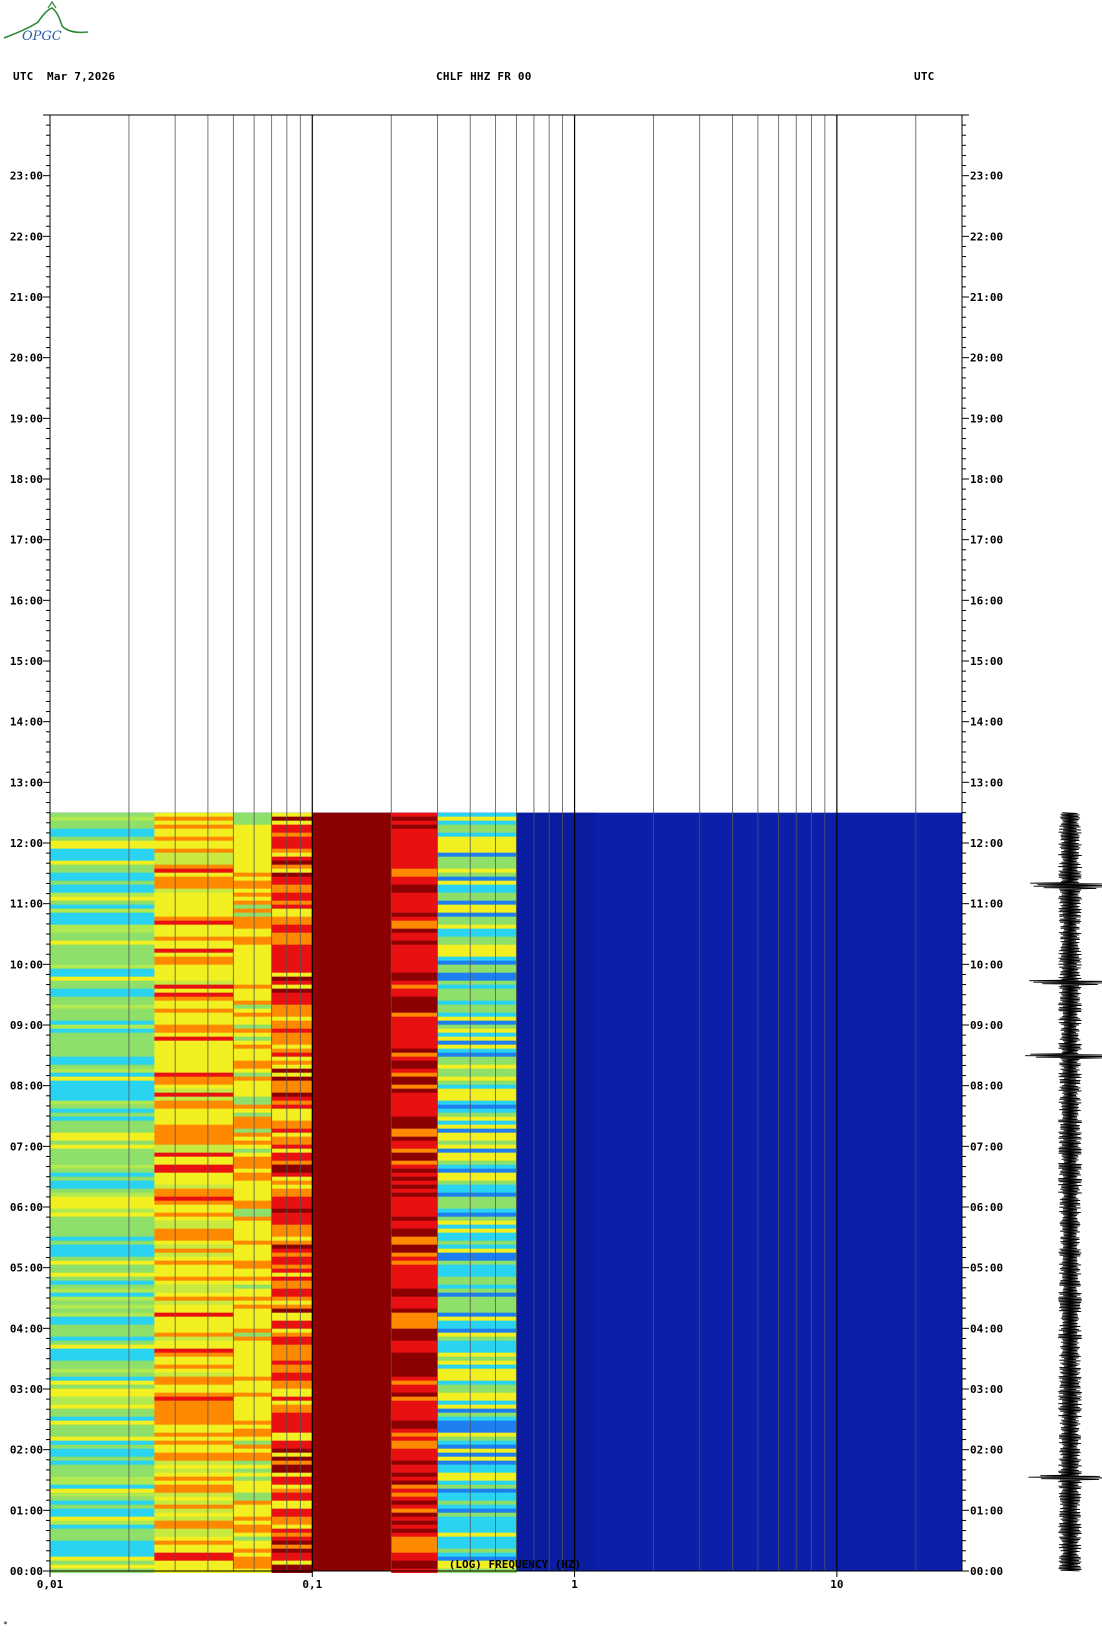  Describe the element at coordinates (26, 661) in the screenshot. I see `y-tick-label-left: 15:00` at that location.